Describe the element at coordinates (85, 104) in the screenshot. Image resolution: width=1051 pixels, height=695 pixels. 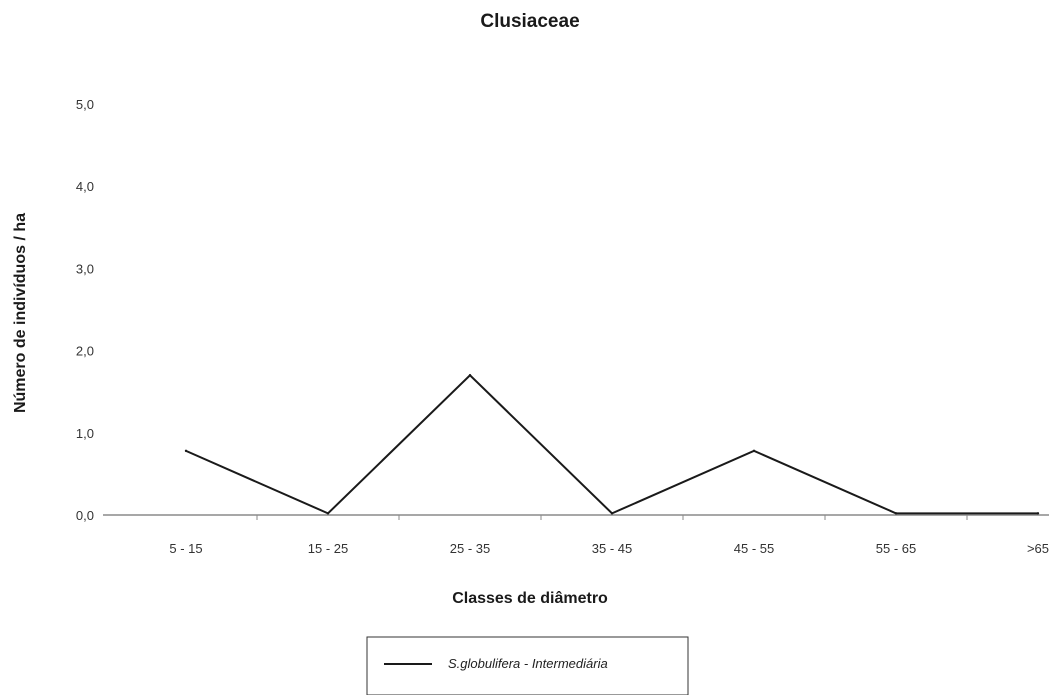
I see `y-tick-label: 5,0` at that location.